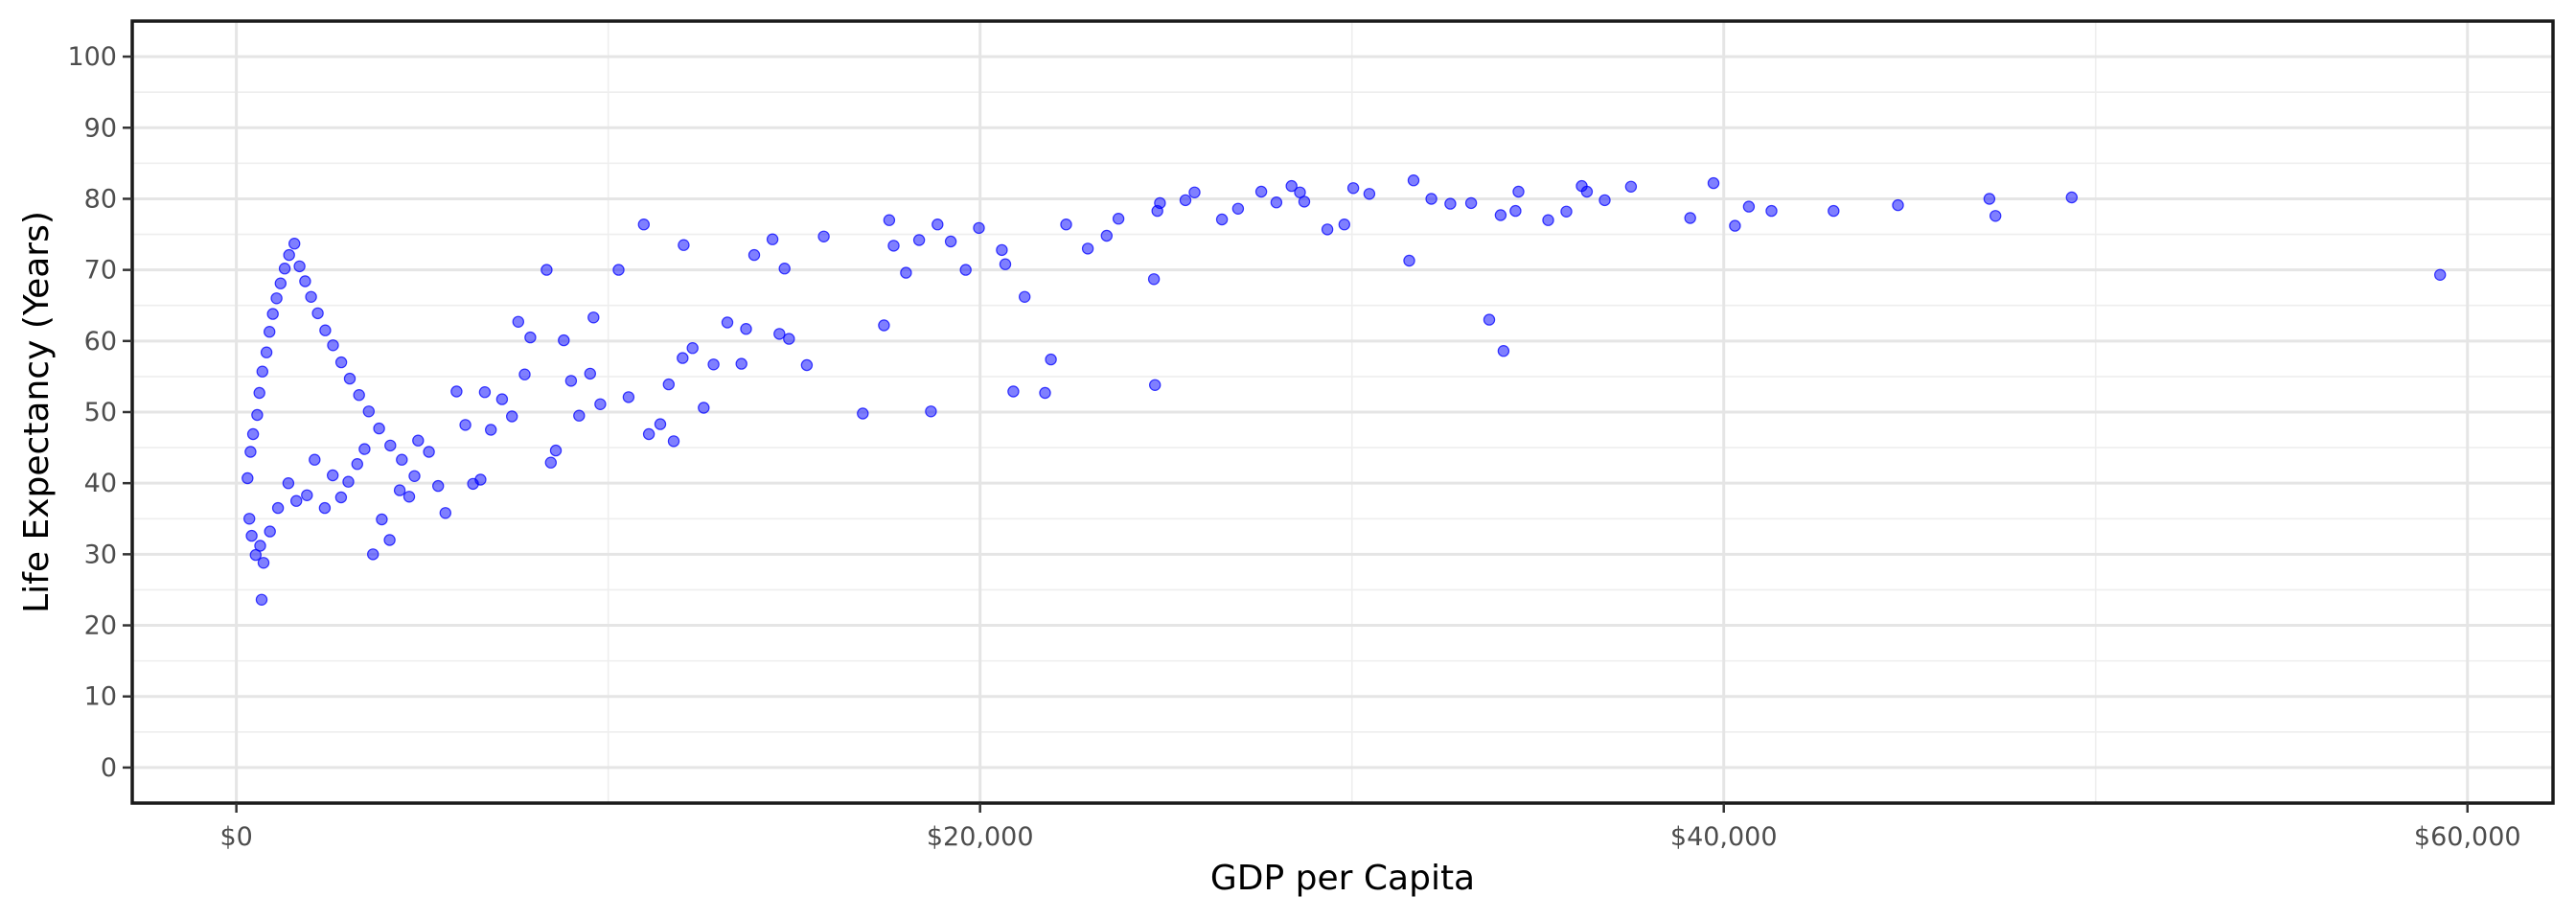 The width and height of the screenshot is (2576, 920). I want to click on y-axis-ticks: 0 10 20 30 40 50 60 70 80 90 100, so click(99, 412).